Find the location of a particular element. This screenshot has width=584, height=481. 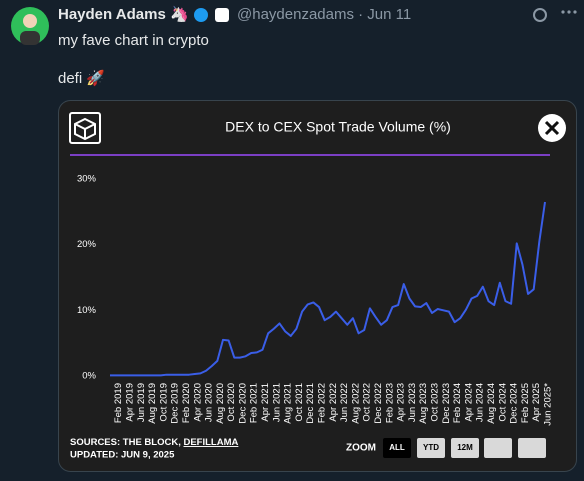

x-tick-label: Dec 2024 is located at coordinates (514, 403).